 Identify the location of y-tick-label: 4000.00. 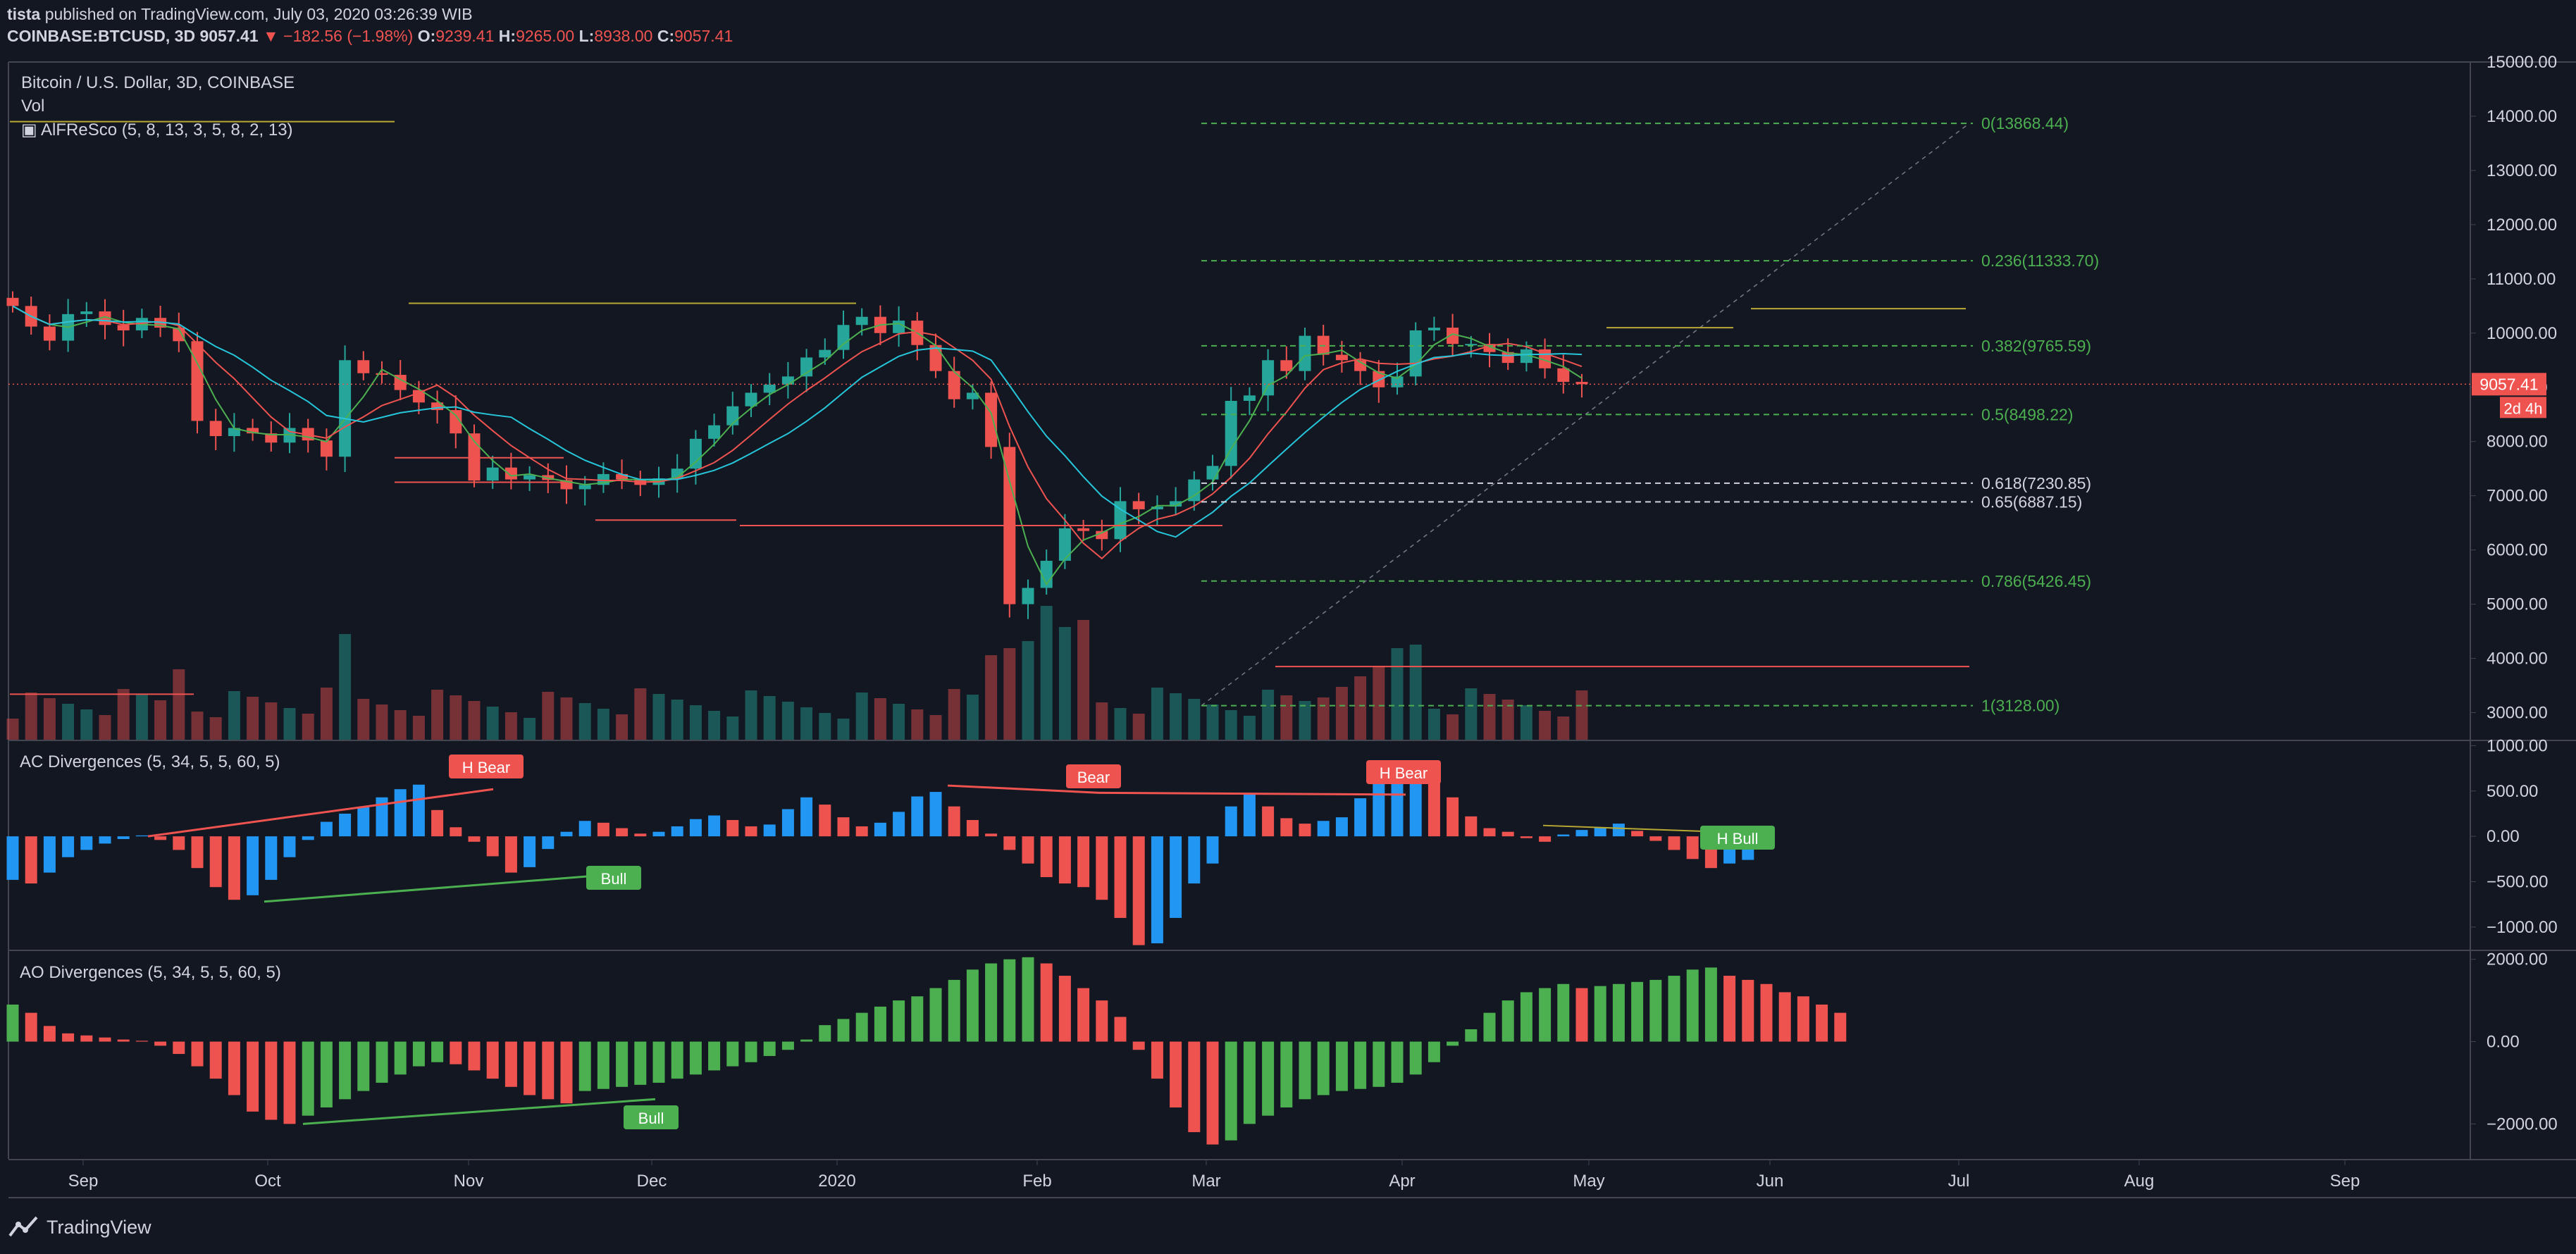
(2517, 659).